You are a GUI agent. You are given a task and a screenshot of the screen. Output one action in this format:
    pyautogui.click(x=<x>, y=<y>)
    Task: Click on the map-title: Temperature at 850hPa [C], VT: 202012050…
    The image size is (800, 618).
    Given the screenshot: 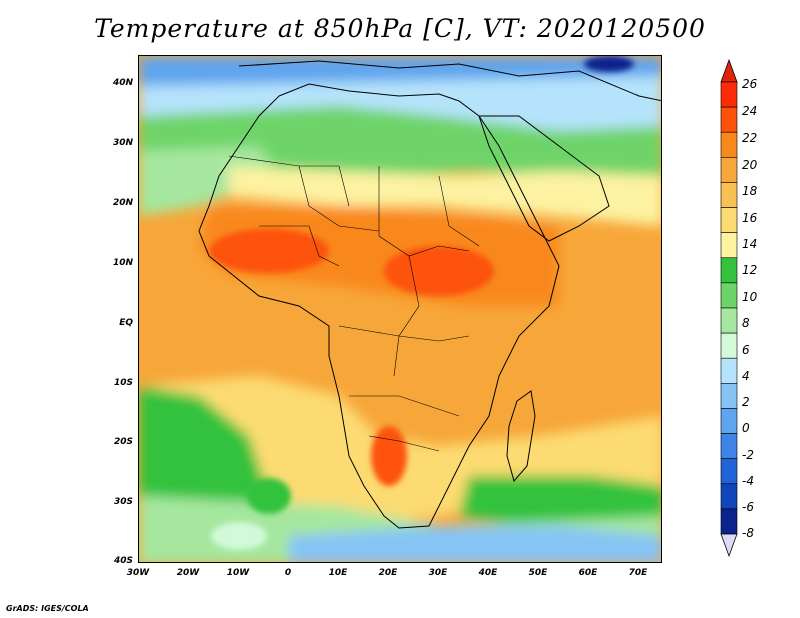 What is the action you would take?
    pyautogui.click(x=400, y=28)
    